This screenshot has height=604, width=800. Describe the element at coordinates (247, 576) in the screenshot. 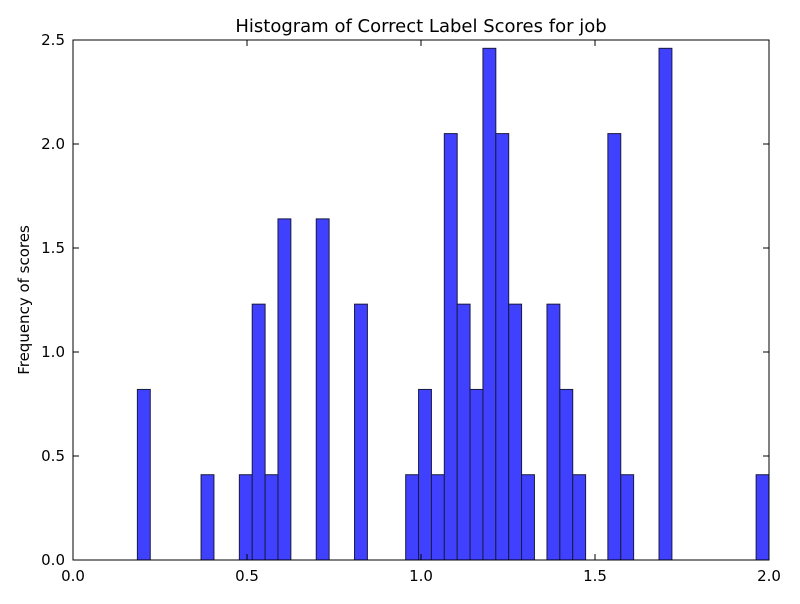

I see `x-tick-label: 0.5` at that location.